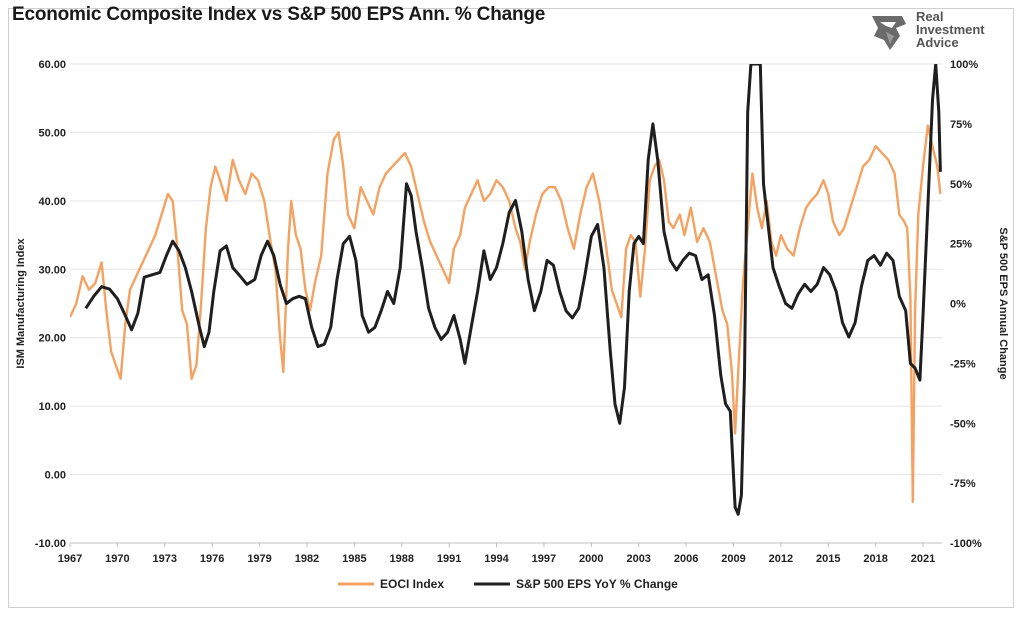  I want to click on x-tick-label: 1994, so click(496, 559).